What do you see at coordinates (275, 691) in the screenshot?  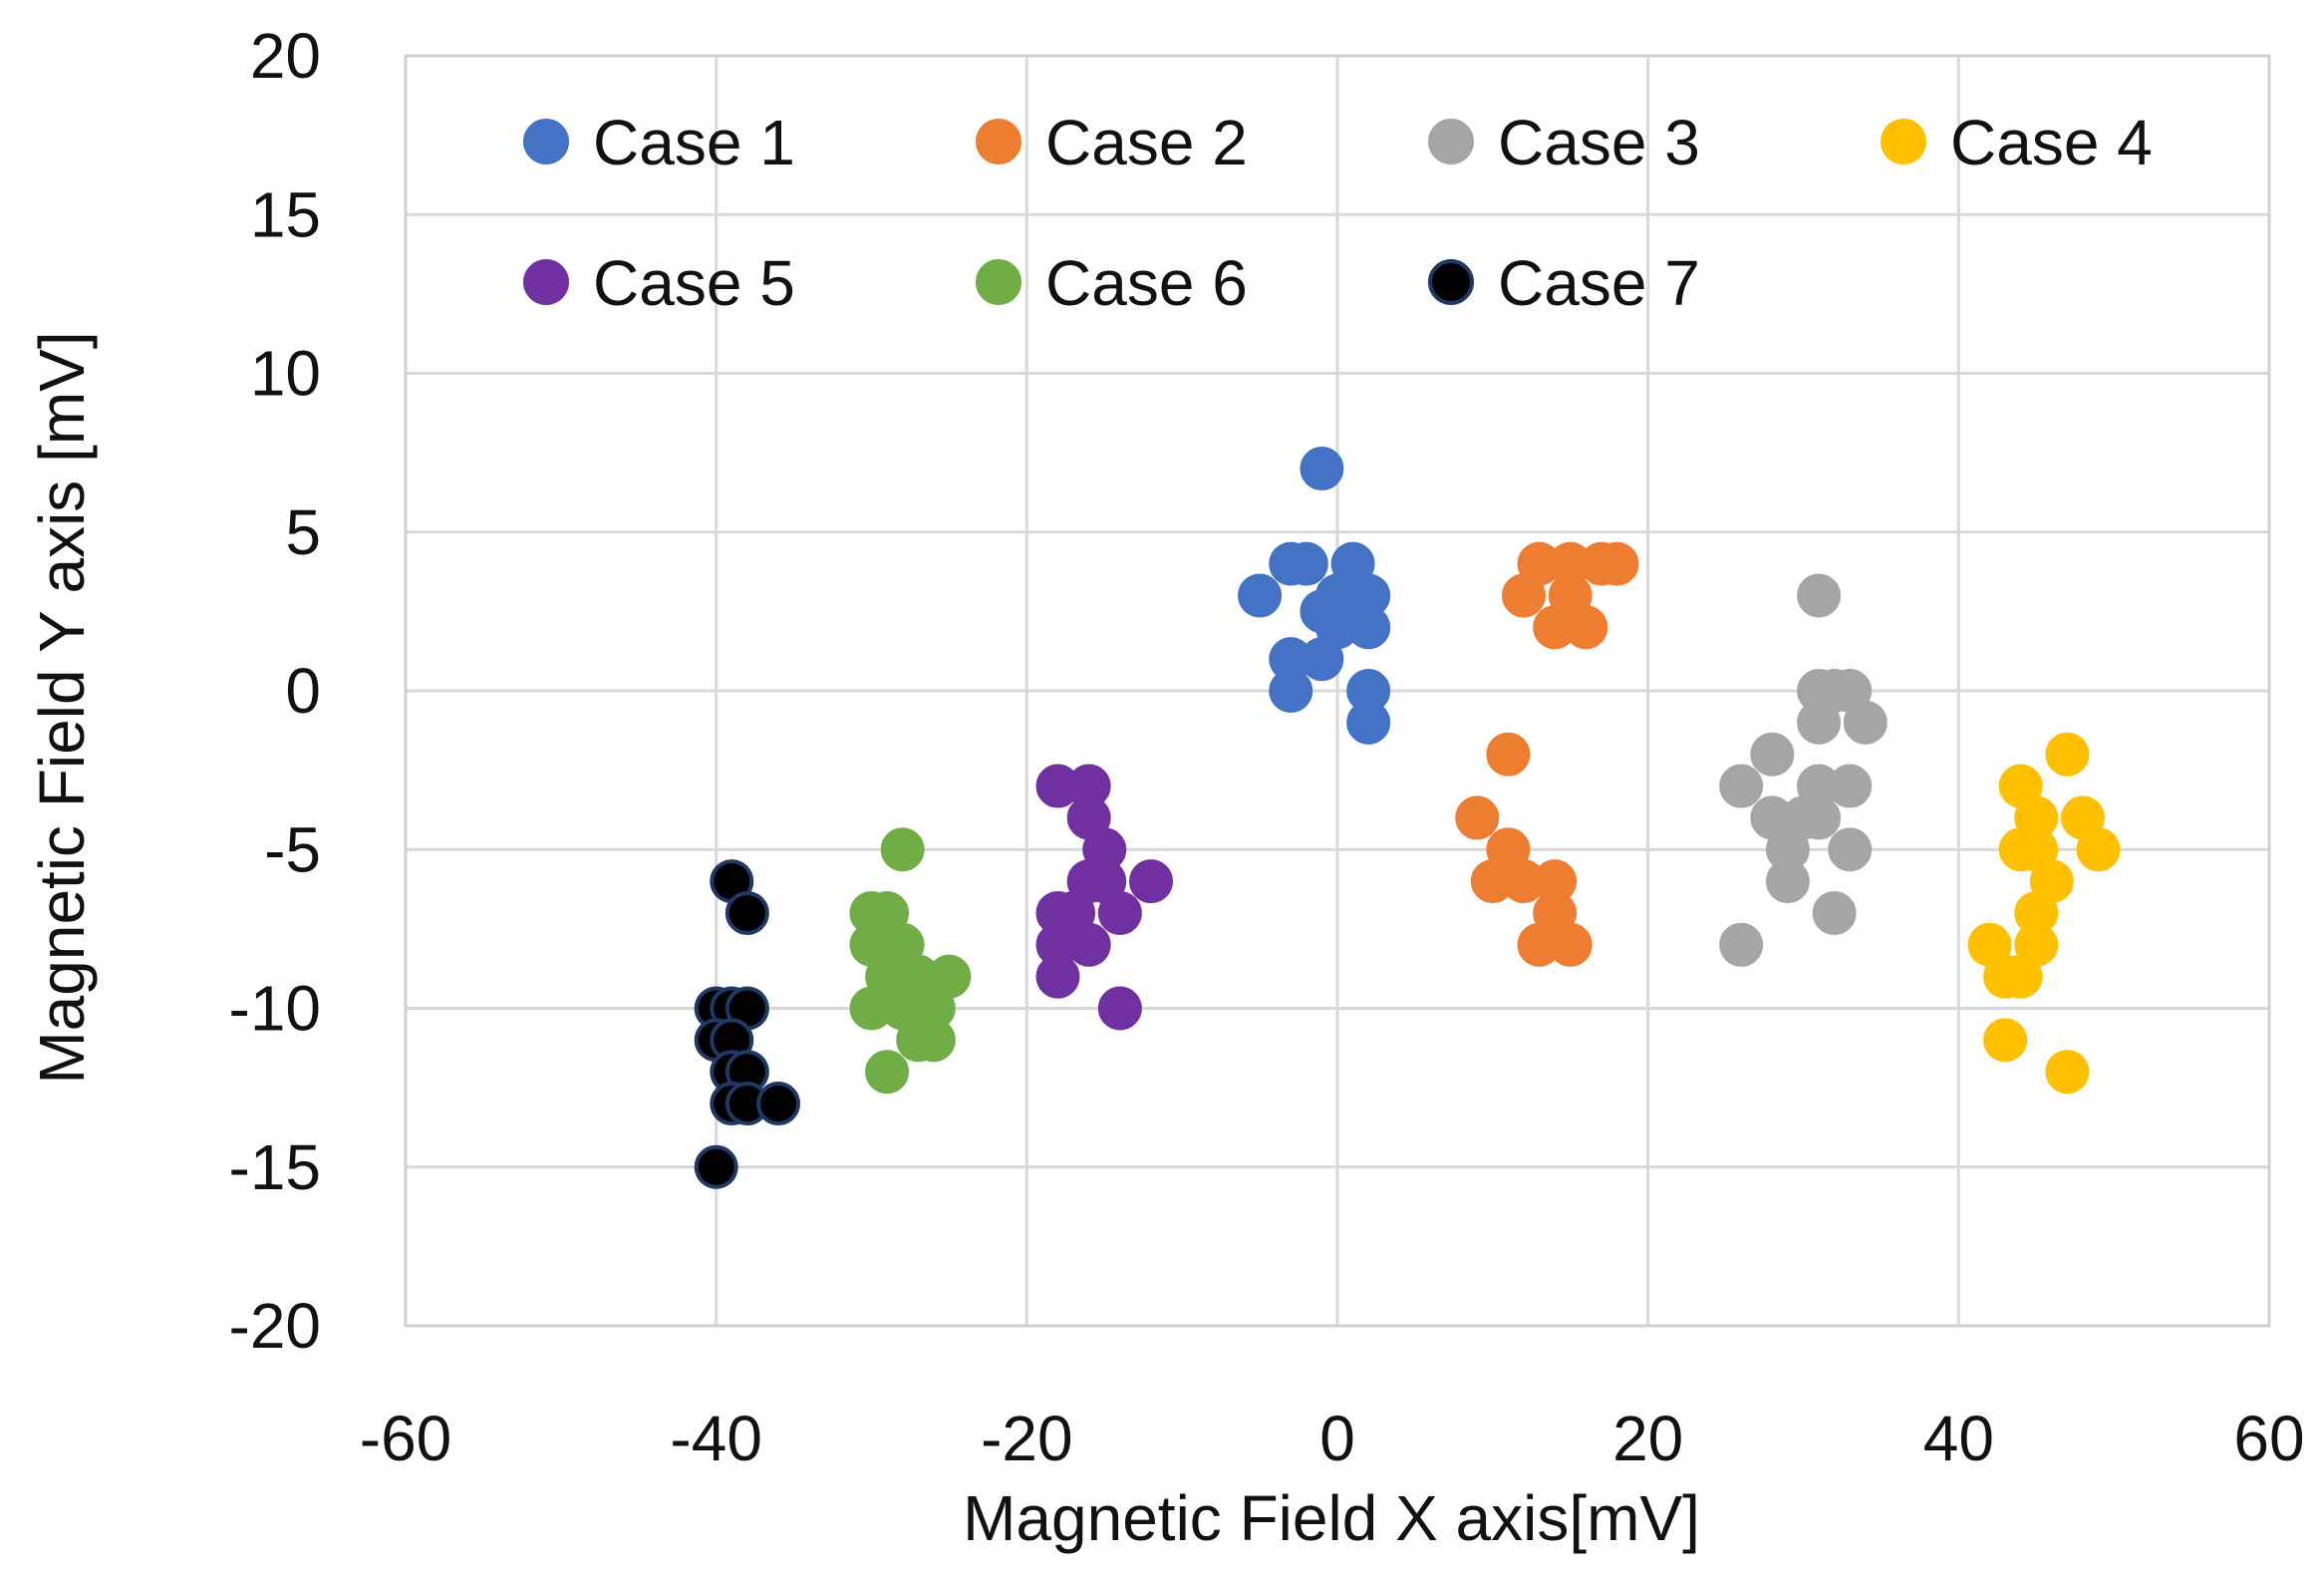 I see `y-tick-labels: -20 -15 -10 -5 0 5 10 15 20` at bounding box center [275, 691].